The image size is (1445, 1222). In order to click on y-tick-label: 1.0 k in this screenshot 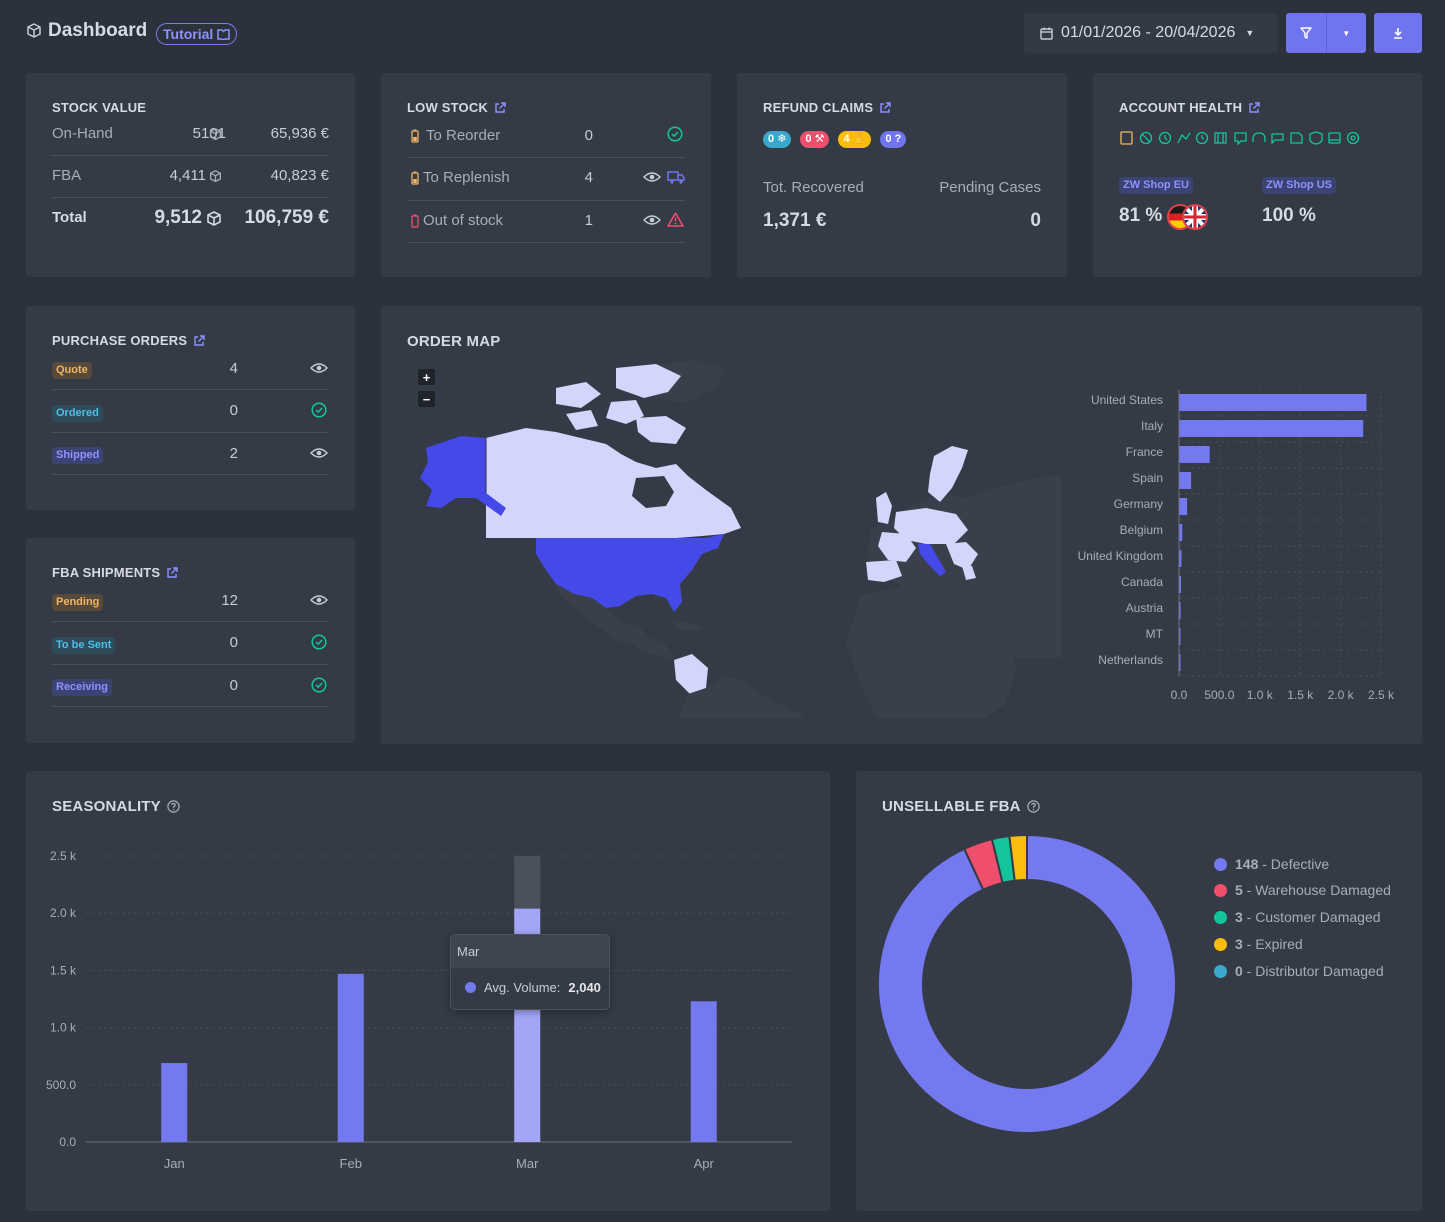, I will do `click(63, 1028)`.